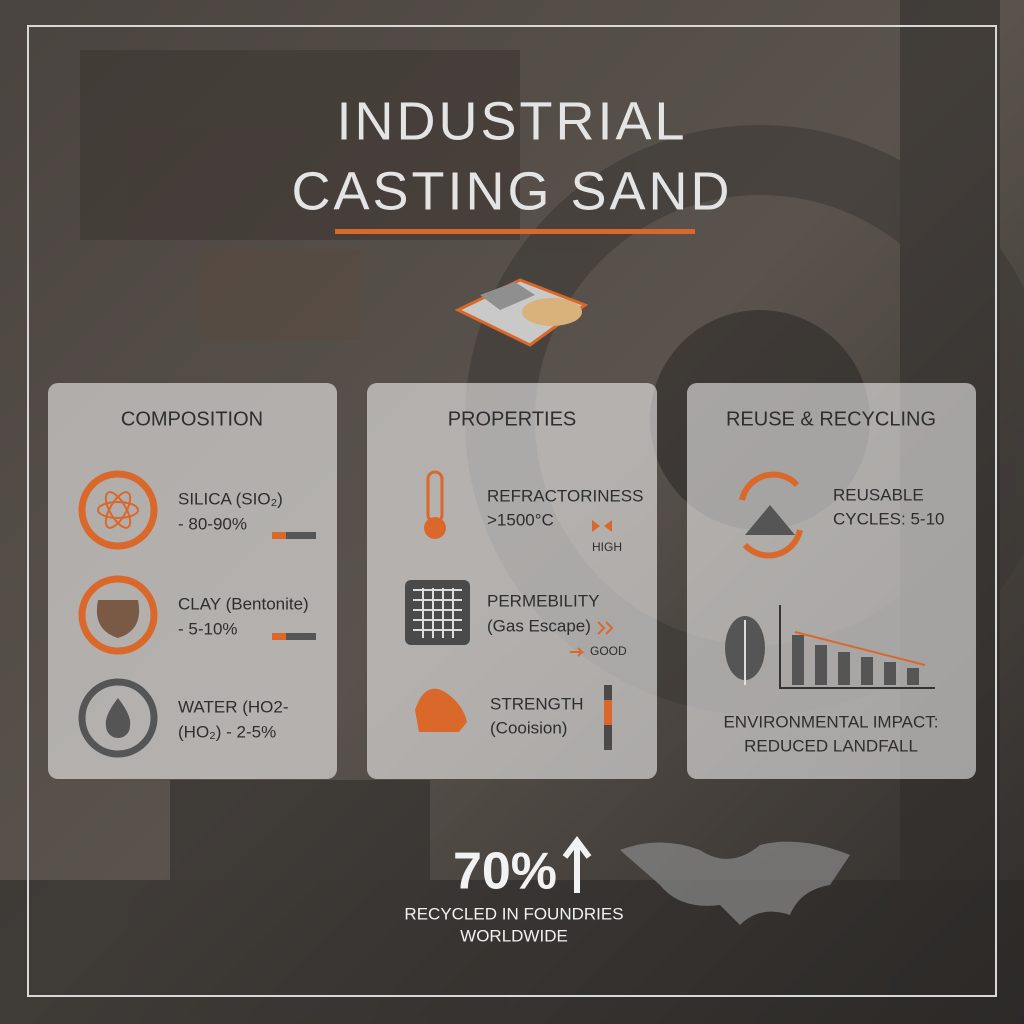 Image resolution: width=1024 pixels, height=1024 pixels. I want to click on item-text: PERMEBILITY, so click(543, 600).